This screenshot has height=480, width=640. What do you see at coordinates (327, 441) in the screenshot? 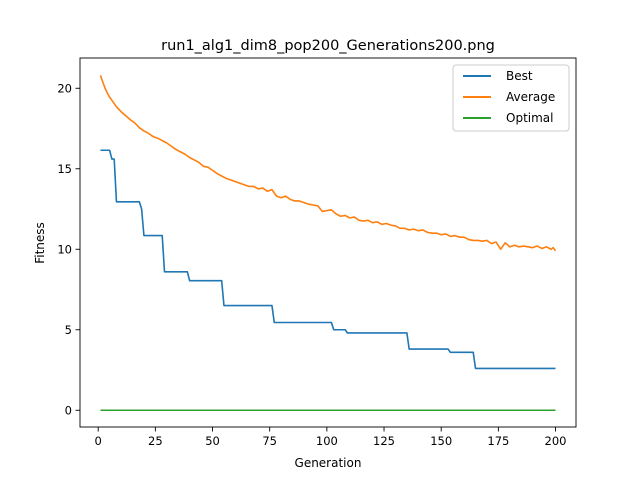
I see `x-tick-label: 100` at bounding box center [327, 441].